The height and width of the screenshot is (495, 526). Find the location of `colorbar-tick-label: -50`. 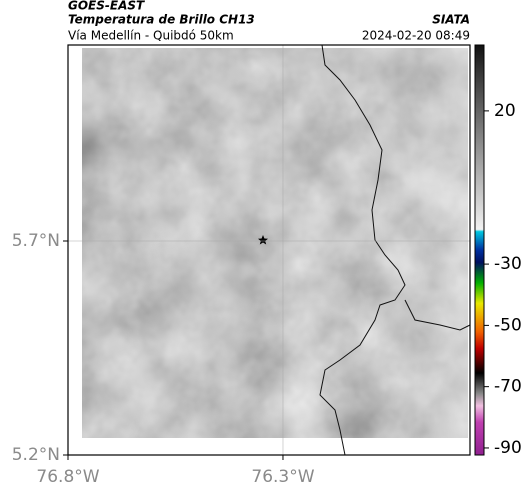

colorbar-tick-label: -50 is located at coordinates (508, 325).